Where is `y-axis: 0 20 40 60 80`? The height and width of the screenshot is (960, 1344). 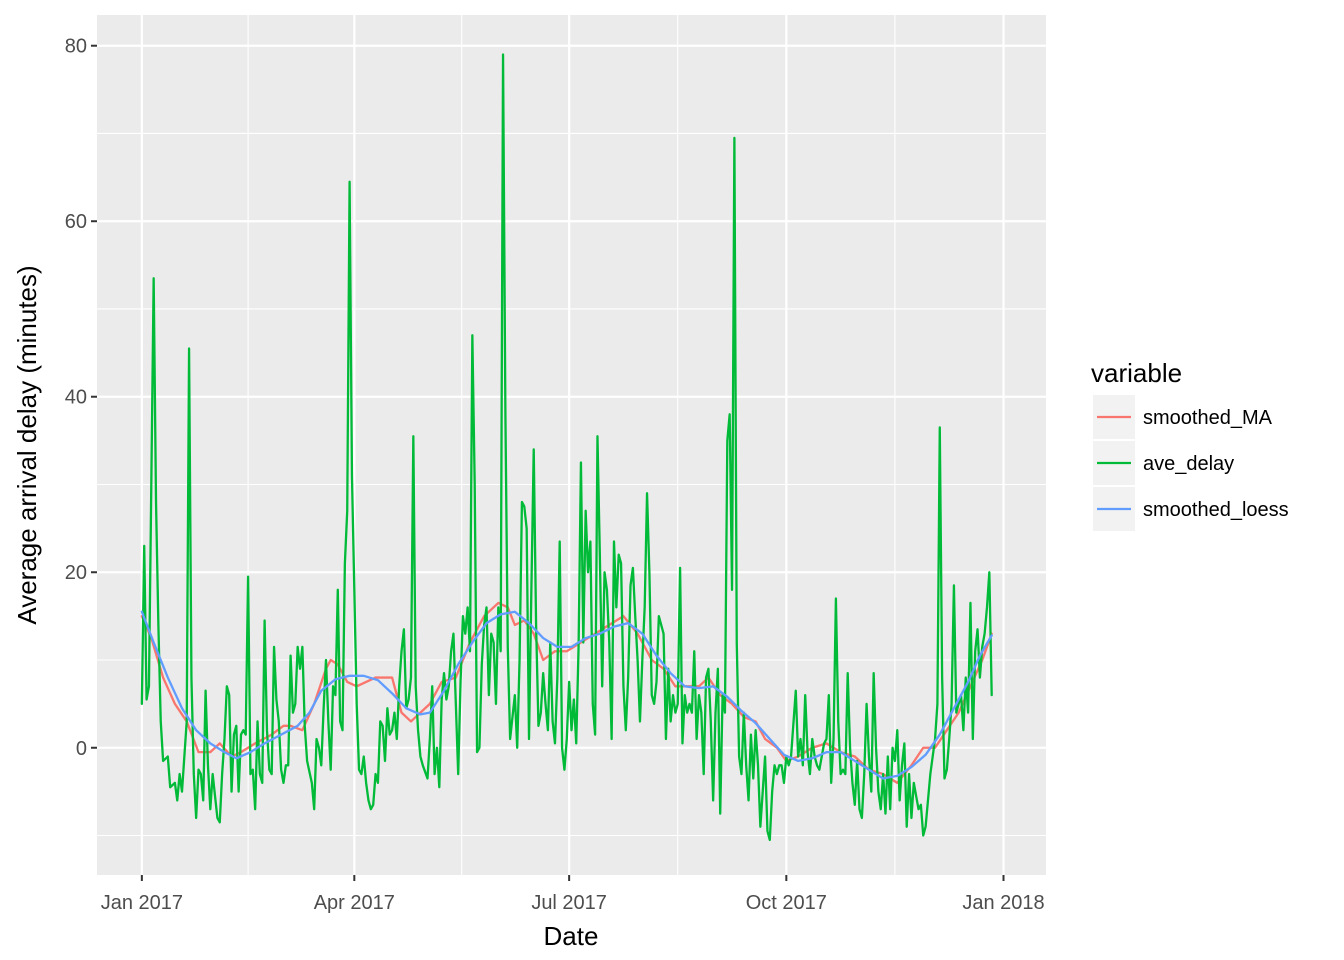 y-axis: 0 20 40 60 80 is located at coordinates (81, 398).